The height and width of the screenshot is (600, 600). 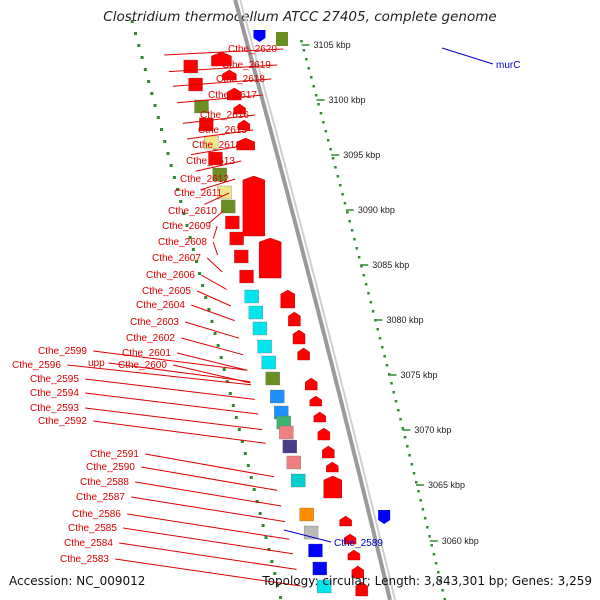 What do you see at coordinates (252, 49) in the screenshot?
I see `gene-label-cthe_2620: Cthe_2620` at bounding box center [252, 49].